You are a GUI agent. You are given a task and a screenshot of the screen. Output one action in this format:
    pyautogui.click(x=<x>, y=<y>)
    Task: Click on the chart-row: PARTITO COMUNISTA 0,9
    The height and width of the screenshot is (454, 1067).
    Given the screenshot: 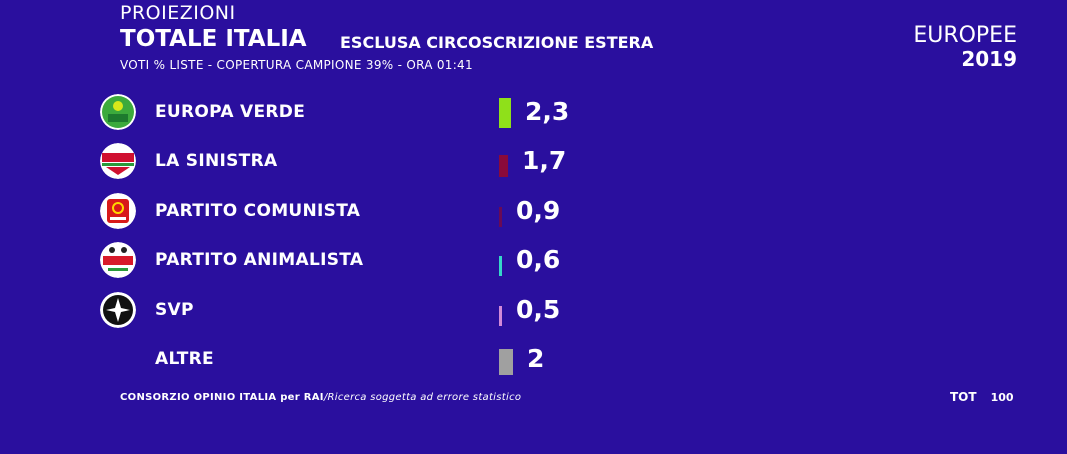 What is the action you would take?
    pyautogui.click(x=350, y=211)
    